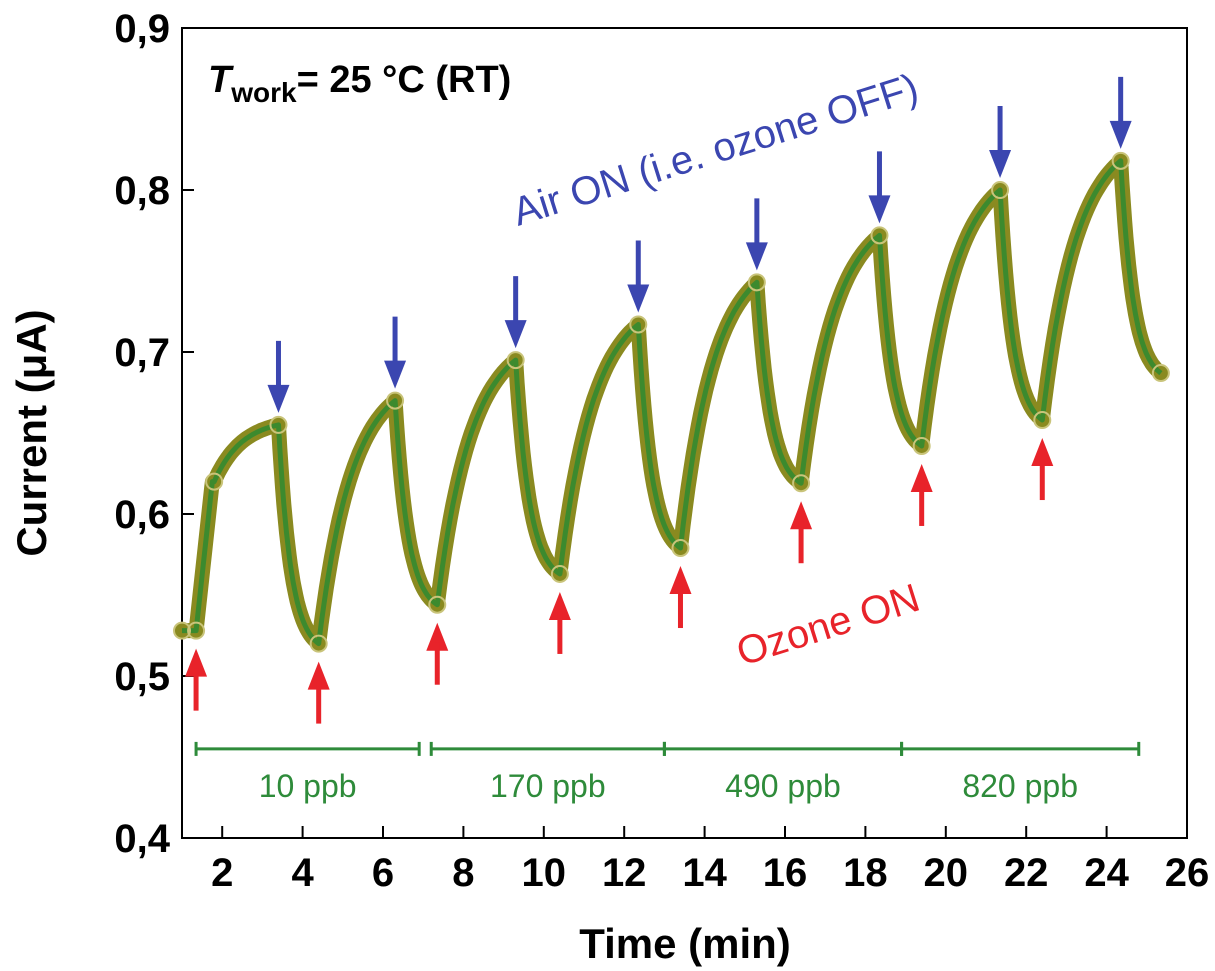  Describe the element at coordinates (142, 29) in the screenshot. I see `y-tick-label: 0,9` at that location.